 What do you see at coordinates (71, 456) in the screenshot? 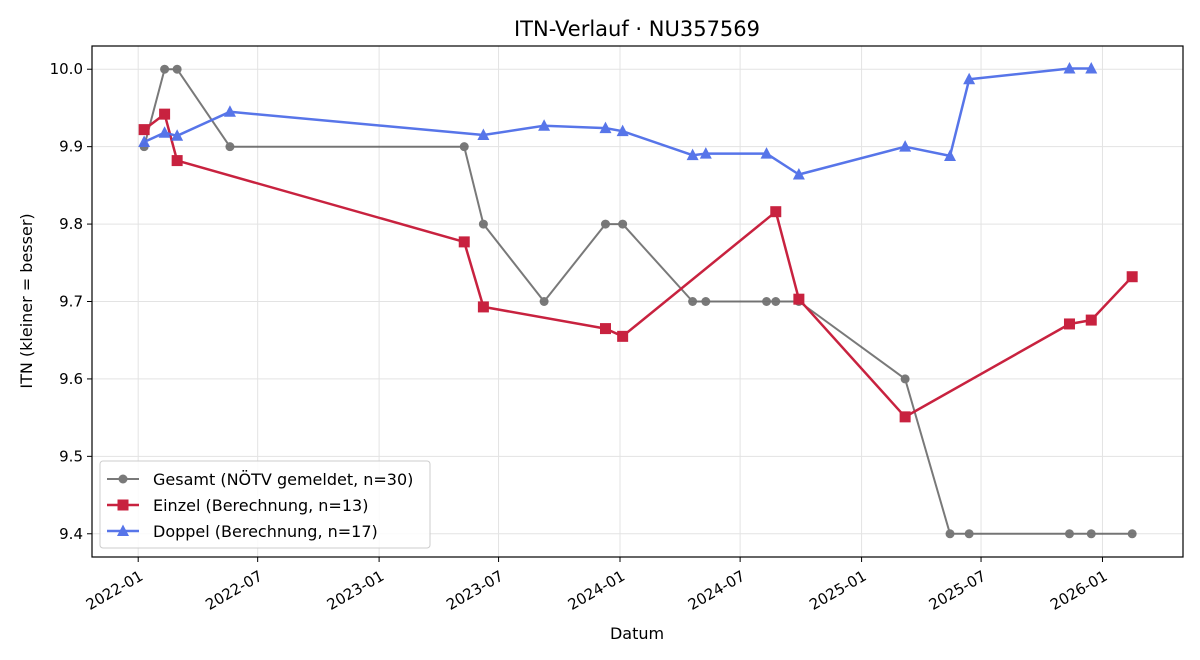
I see `y-tick-label: 9.5` at bounding box center [71, 456].